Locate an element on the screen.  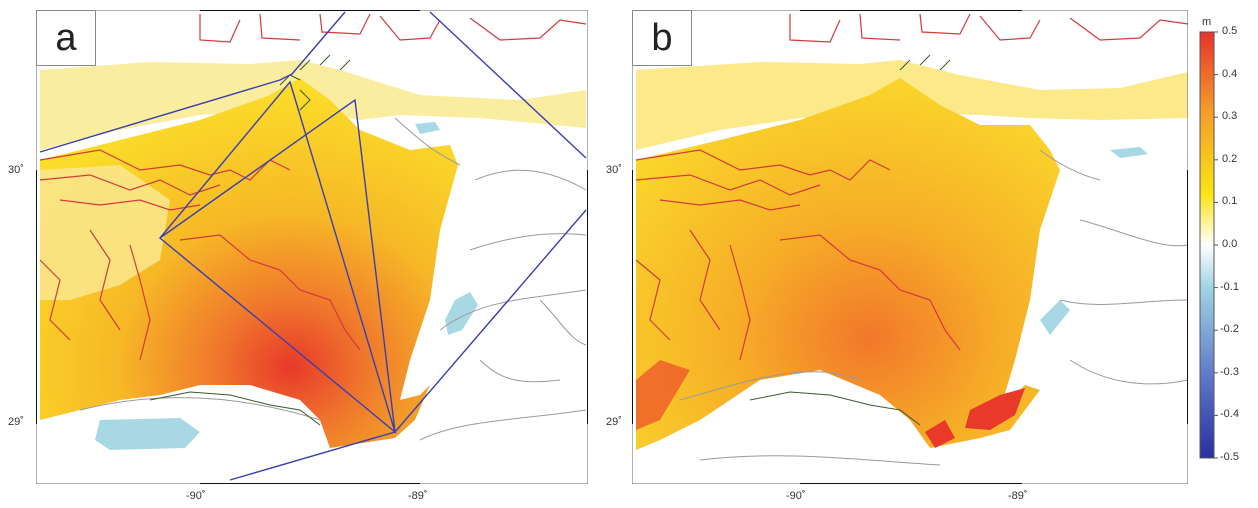
domain-inner is located at coordinates (278, 257).